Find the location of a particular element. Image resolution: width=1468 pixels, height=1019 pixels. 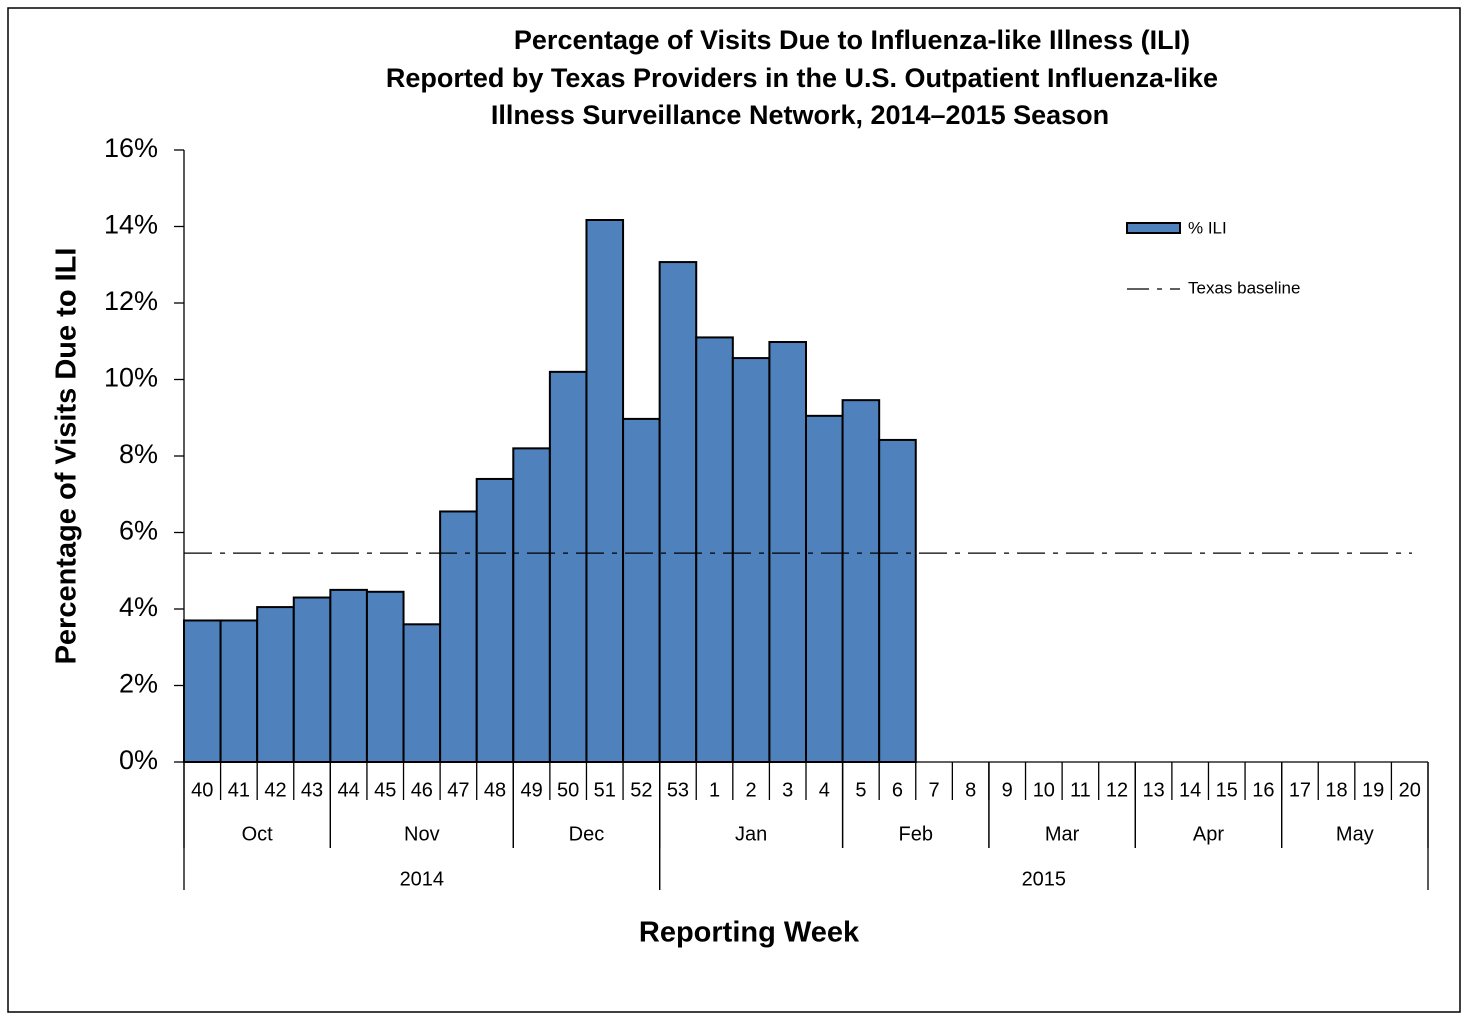

x-tick-label: 48 is located at coordinates (495, 790).